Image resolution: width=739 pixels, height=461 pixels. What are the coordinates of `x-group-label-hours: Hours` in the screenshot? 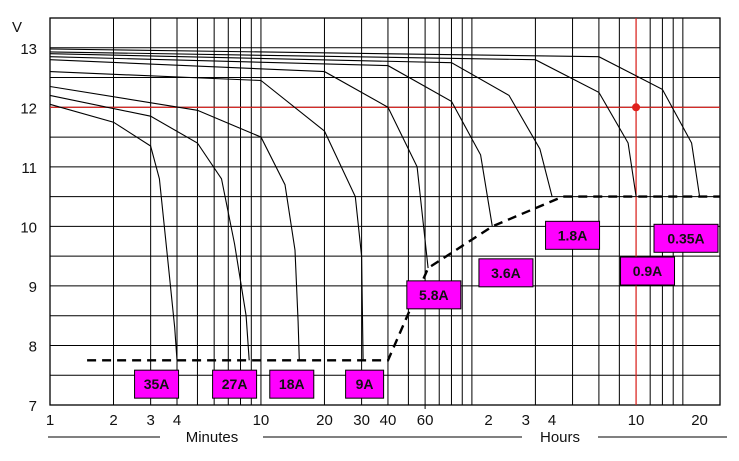 It's located at (560, 437).